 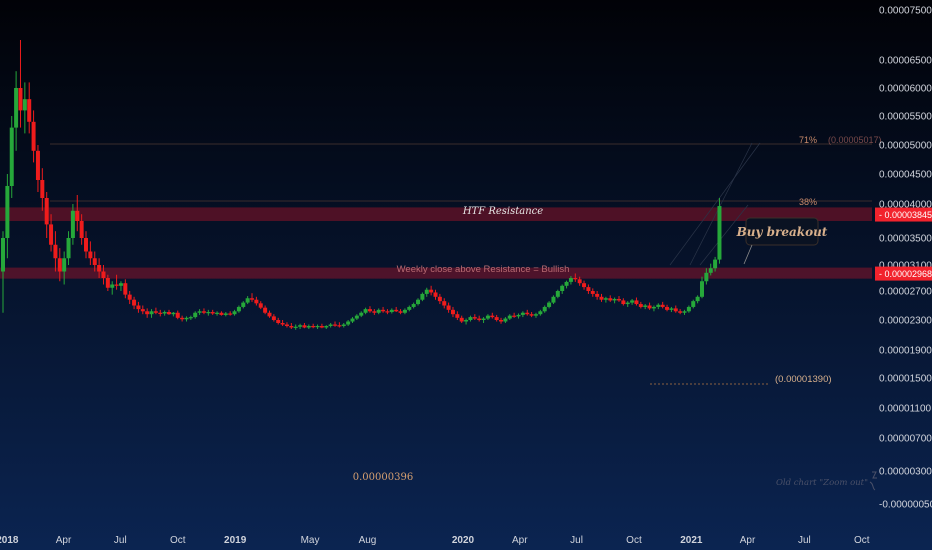 What do you see at coordinates (905, 321) in the screenshot?
I see `y-tick-label: 0.00002300` at bounding box center [905, 321].